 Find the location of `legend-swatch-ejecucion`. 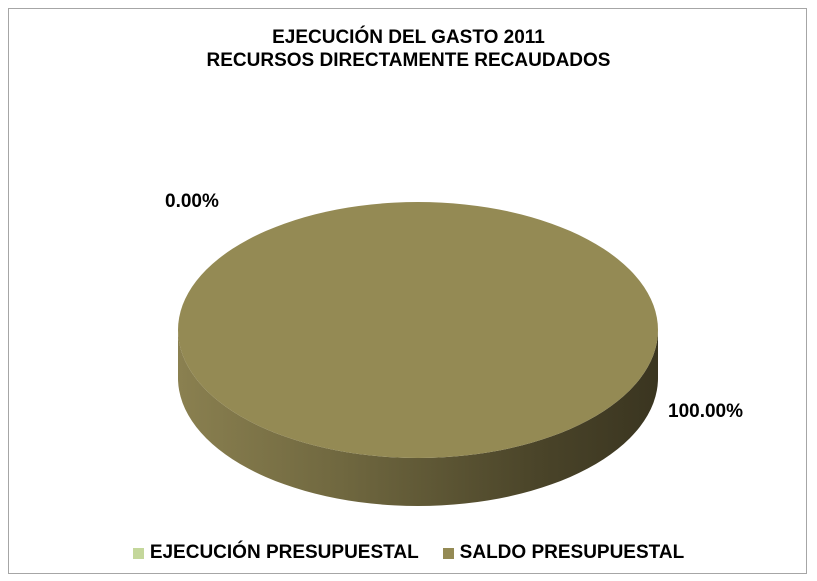

legend-swatch-ejecucion is located at coordinates (138, 553).